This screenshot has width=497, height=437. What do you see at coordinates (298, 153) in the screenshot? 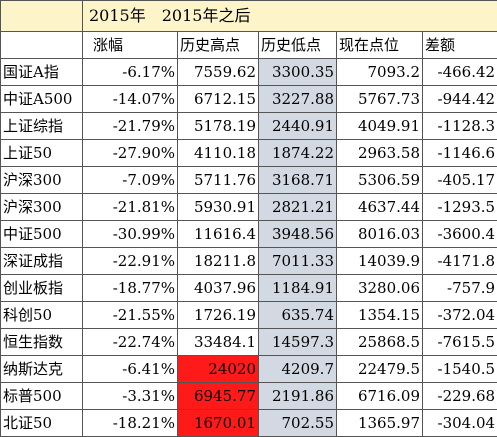
I see `cell-low: 1874.22` at bounding box center [298, 153].